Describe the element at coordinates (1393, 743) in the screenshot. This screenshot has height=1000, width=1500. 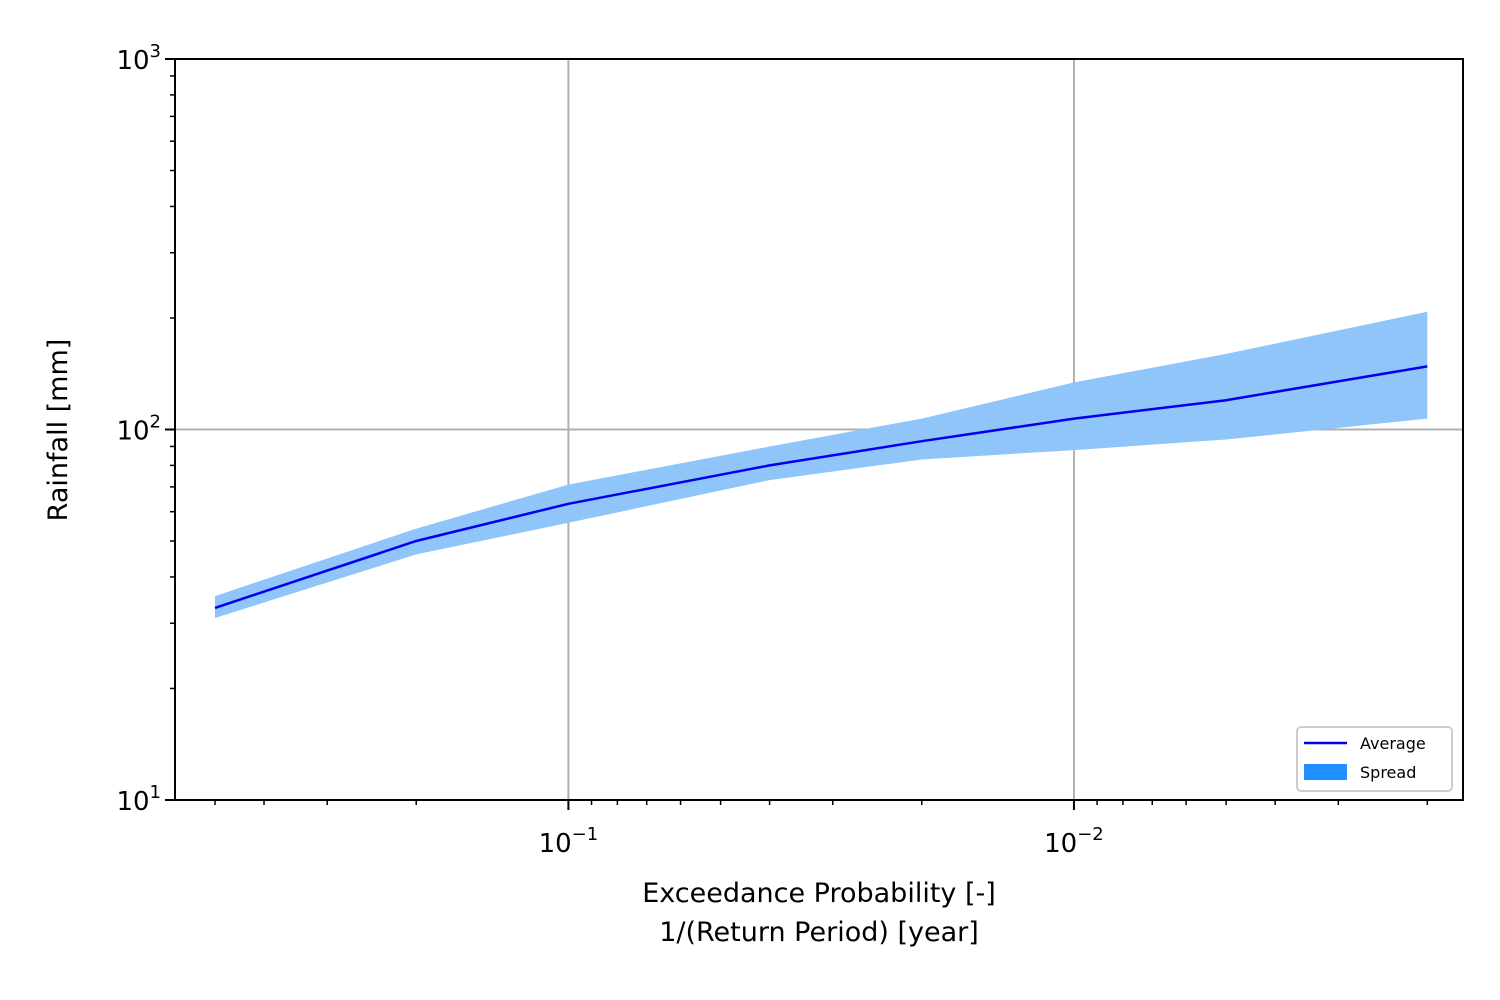
I see `legend-average-label: Average` at that location.